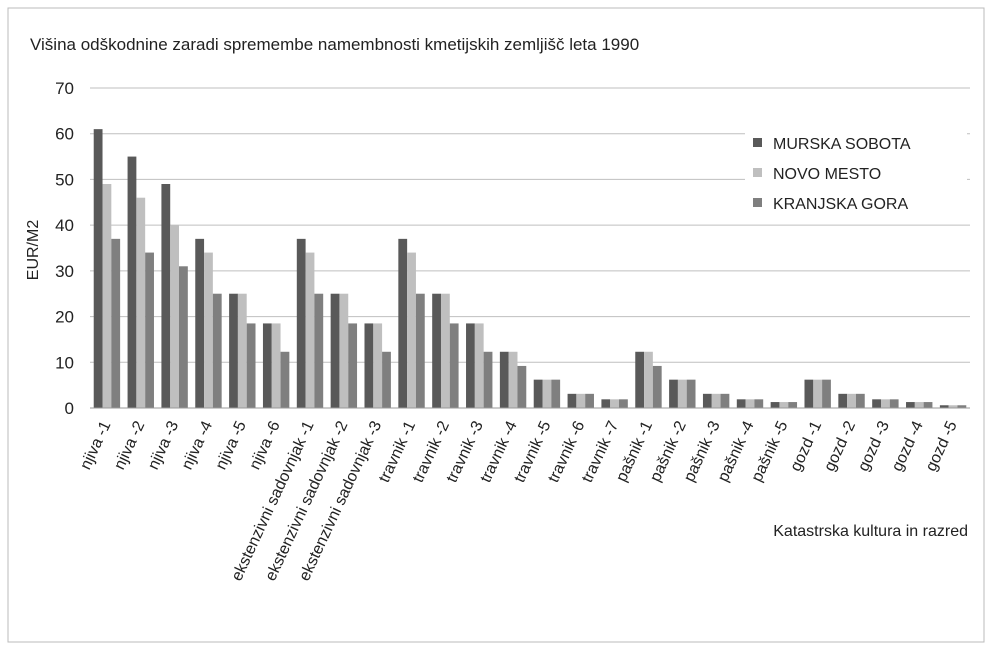  What do you see at coordinates (69, 408) in the screenshot?
I see `y-tick-label: 0` at bounding box center [69, 408].